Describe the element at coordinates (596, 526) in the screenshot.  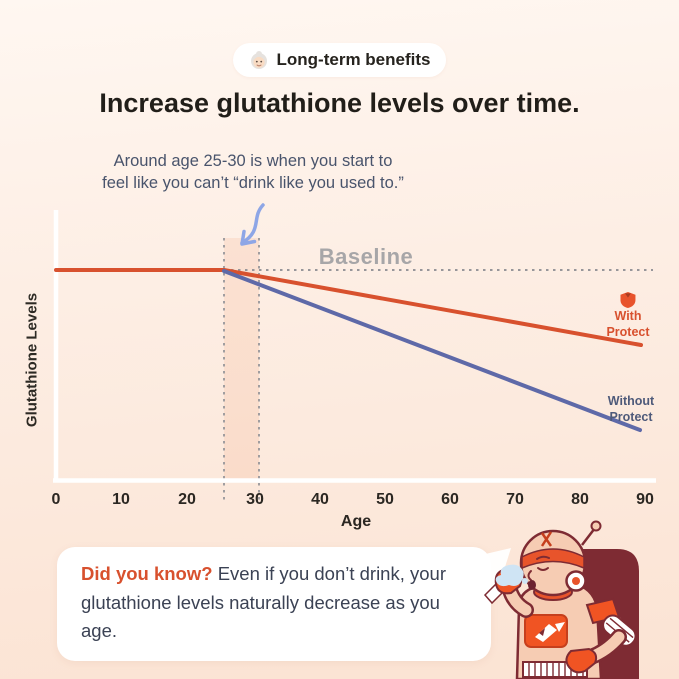
I see `antenna-tip` at that location.